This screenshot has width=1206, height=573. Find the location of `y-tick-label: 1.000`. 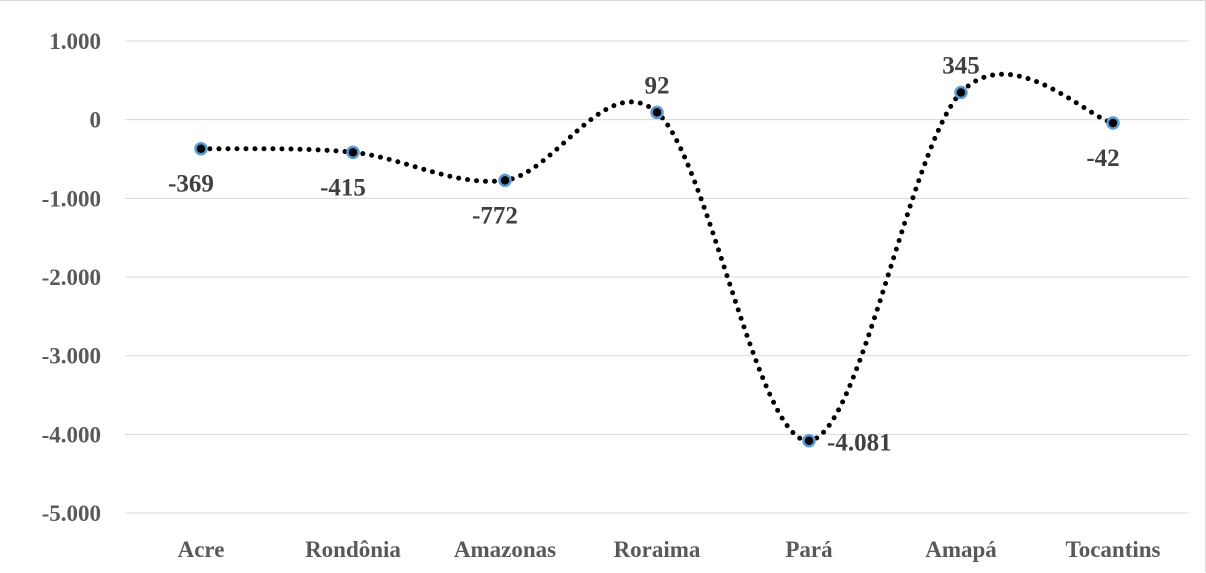

y-tick-label: 1.000 is located at coordinates (75, 41).